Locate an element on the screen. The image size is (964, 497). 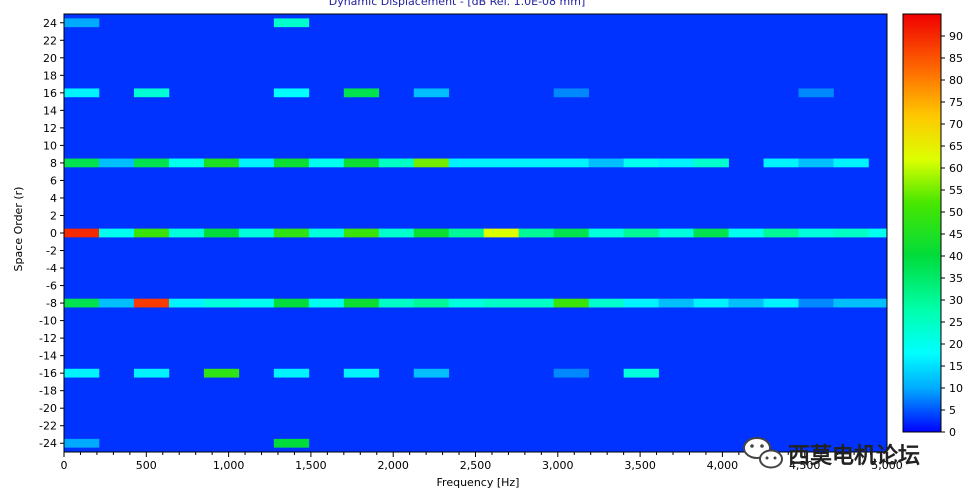
colorbar-tick-label: 25 is located at coordinates (956, 322).